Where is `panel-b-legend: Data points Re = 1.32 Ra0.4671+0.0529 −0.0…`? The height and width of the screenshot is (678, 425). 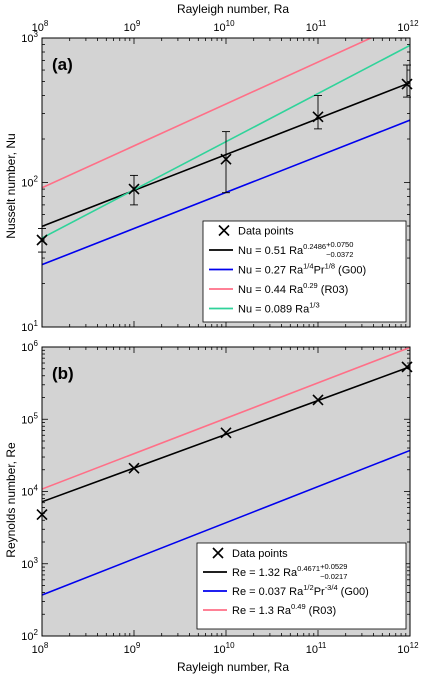
panel-b-legend: Data points Re = 1.32 Ra0.4671+0.0529 −0.0… is located at coordinates (301, 586).